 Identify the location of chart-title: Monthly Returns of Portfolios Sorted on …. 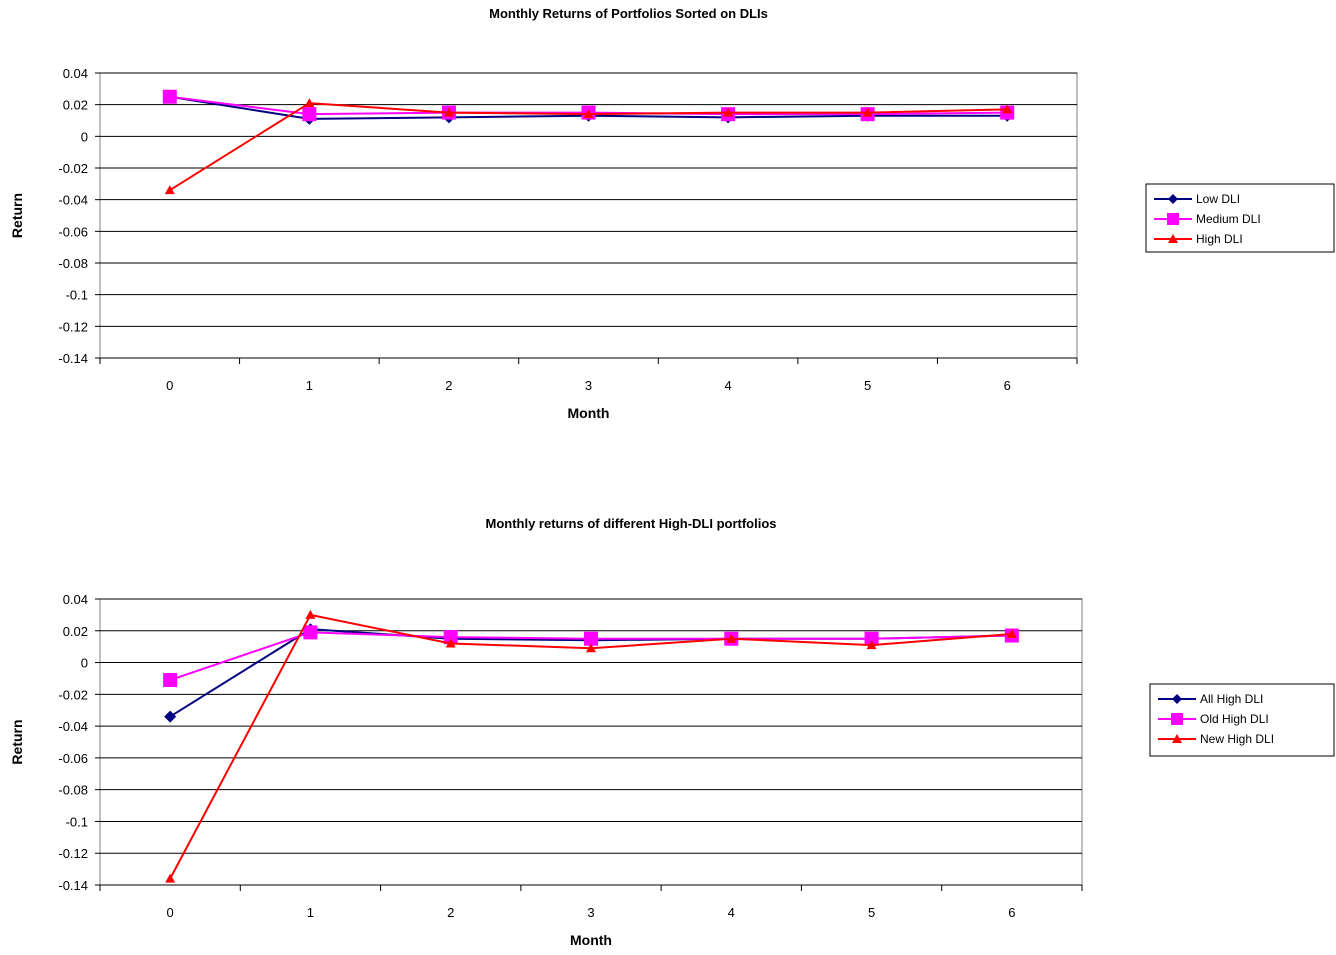
(628, 13).